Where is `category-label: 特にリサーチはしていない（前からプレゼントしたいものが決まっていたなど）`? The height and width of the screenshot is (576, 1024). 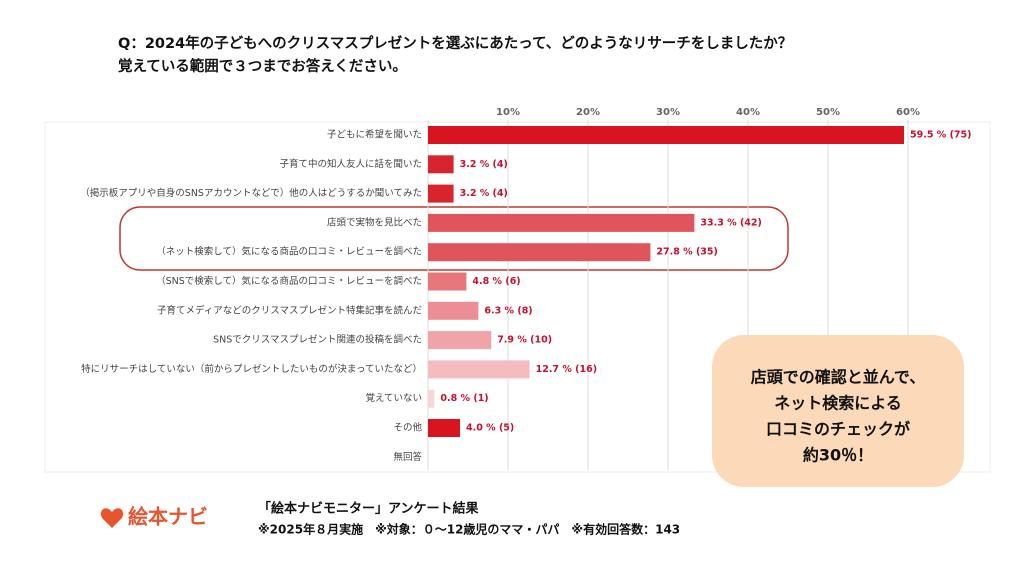
category-label: 特にリサーチはしていない（前からプレゼントしたいものが決まっていたなど） is located at coordinates (251, 369).